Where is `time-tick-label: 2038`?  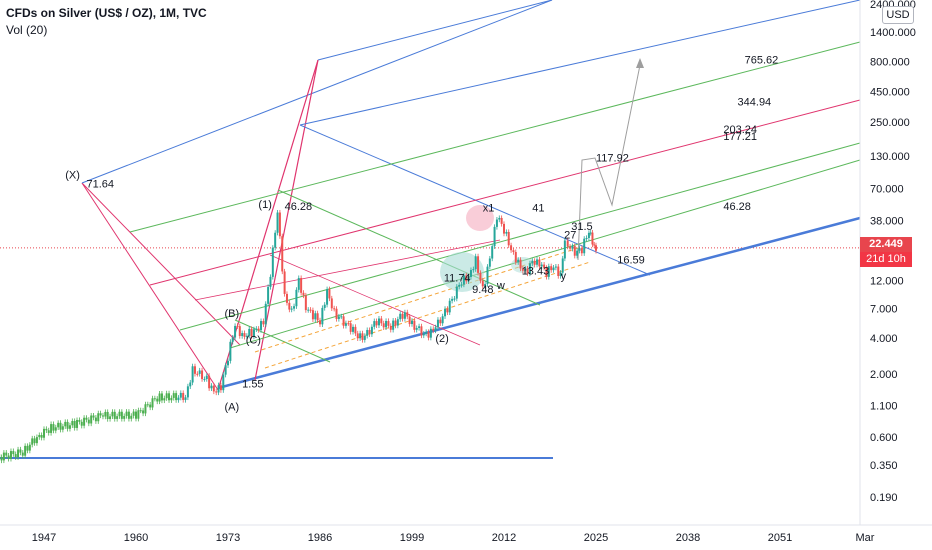 time-tick-label: 2038 is located at coordinates (688, 538).